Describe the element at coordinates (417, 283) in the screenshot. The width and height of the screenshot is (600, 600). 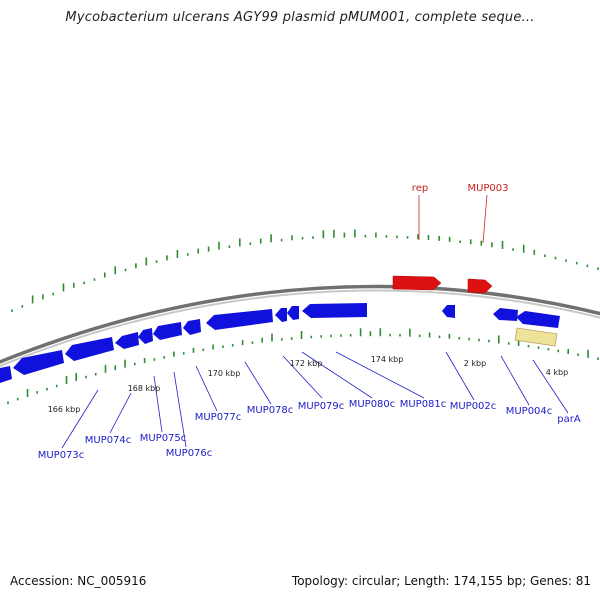
I see `gene-rep` at that location.